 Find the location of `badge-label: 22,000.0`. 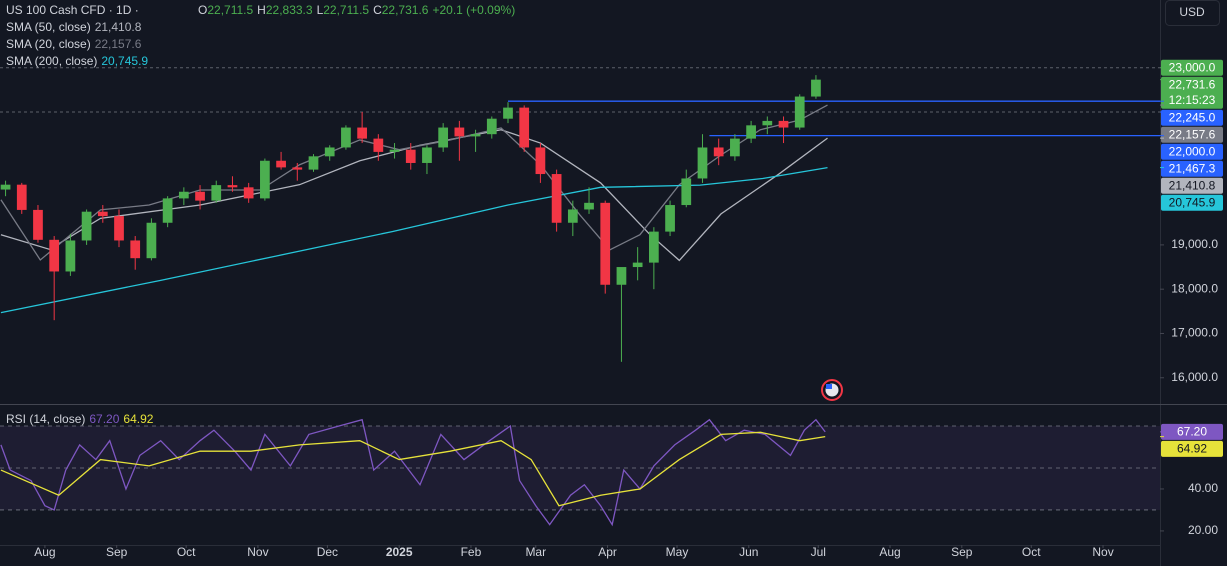

badge-label: 22,000.0 is located at coordinates (1192, 151).